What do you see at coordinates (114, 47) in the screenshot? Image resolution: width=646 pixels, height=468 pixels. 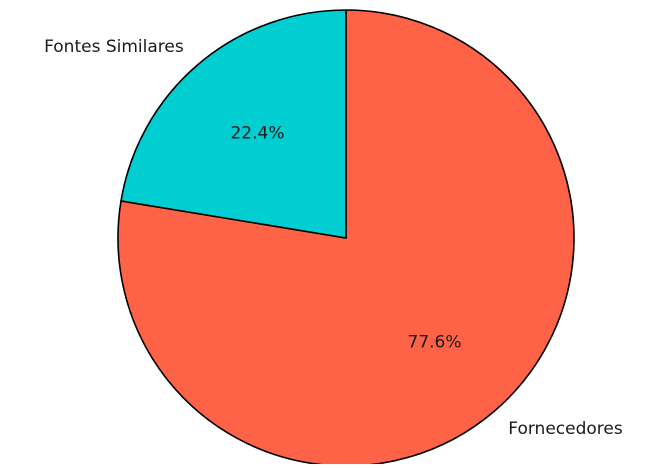 I see `pie-slice-label: Fontes Similares` at bounding box center [114, 47].